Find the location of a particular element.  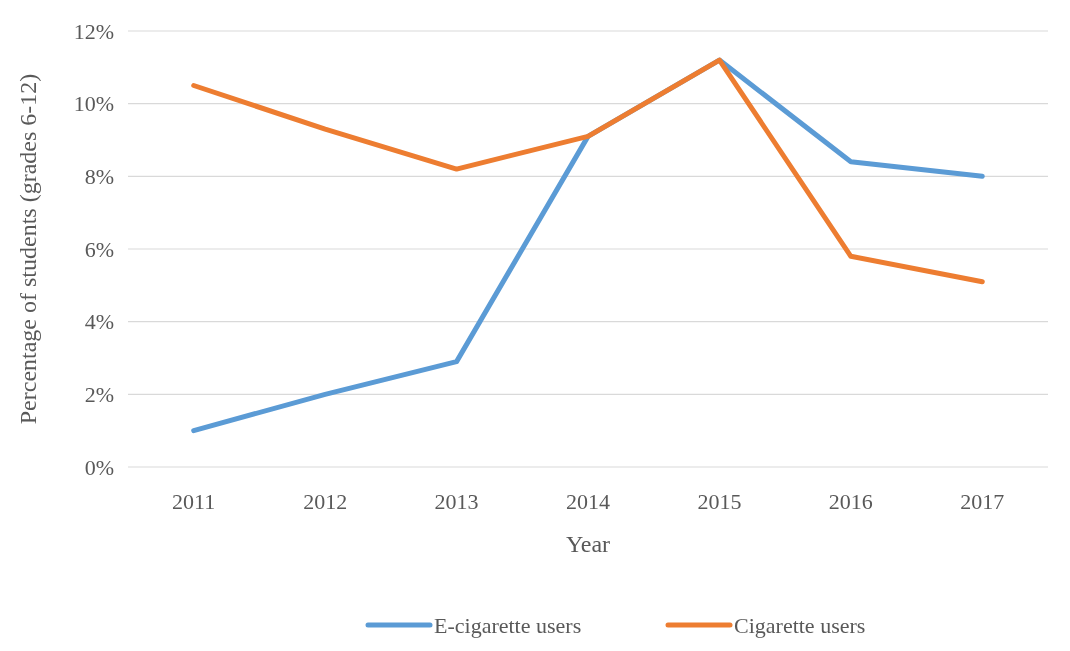

y-tick-label: 12% is located at coordinates (93, 31).